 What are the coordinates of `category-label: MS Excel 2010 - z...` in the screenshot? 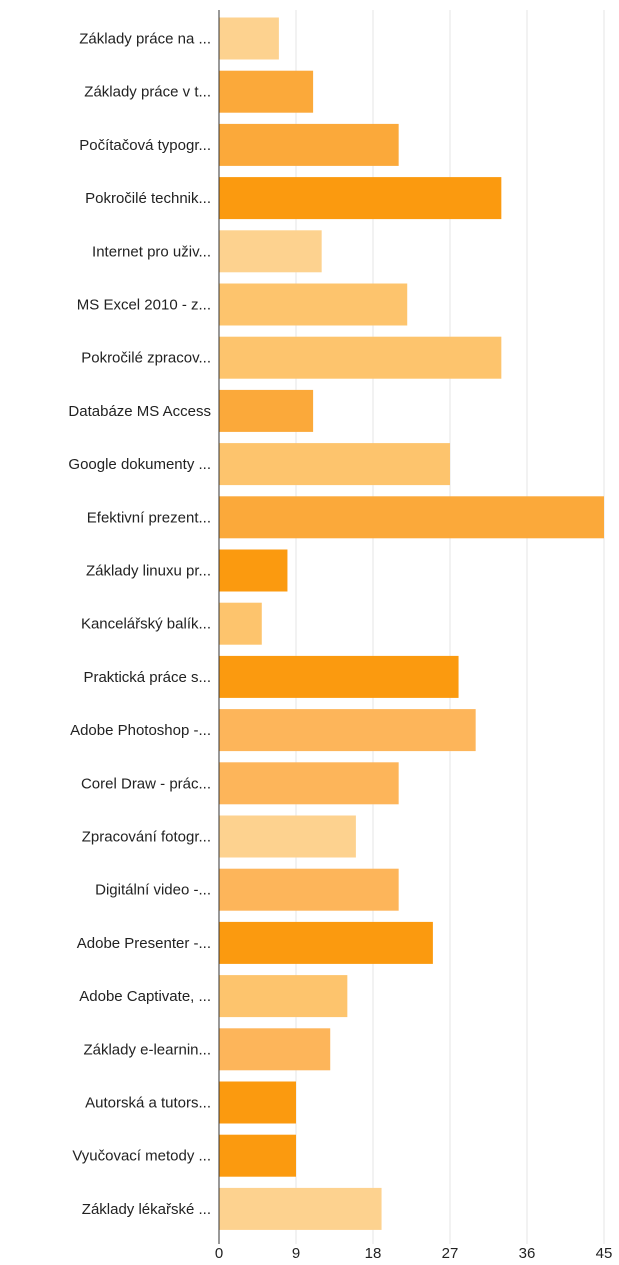 It's located at (144, 305).